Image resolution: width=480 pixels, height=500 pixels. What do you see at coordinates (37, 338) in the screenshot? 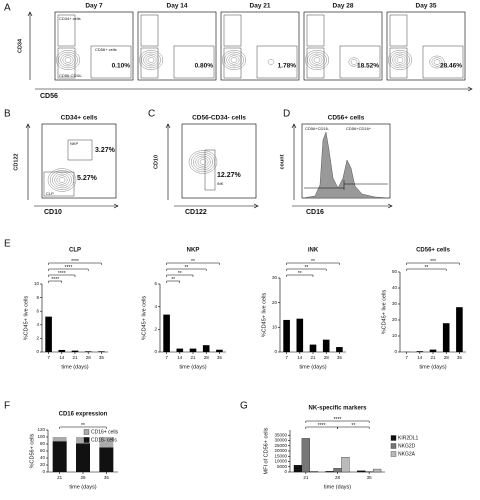
I see `y-tick-label: 2` at bounding box center [37, 338].